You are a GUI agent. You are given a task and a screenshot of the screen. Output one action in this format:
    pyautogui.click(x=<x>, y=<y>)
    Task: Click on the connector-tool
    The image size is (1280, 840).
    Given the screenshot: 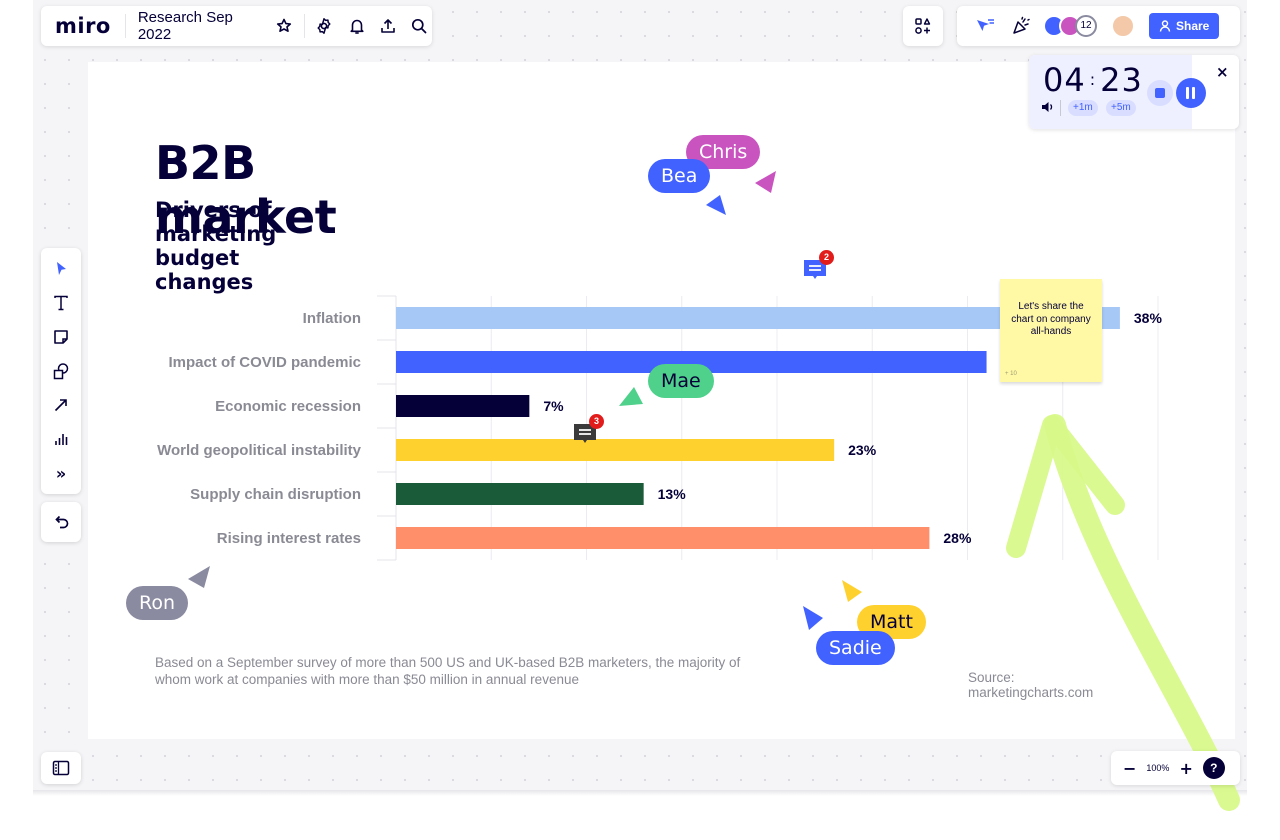 What is the action you would take?
    pyautogui.click(x=61, y=405)
    